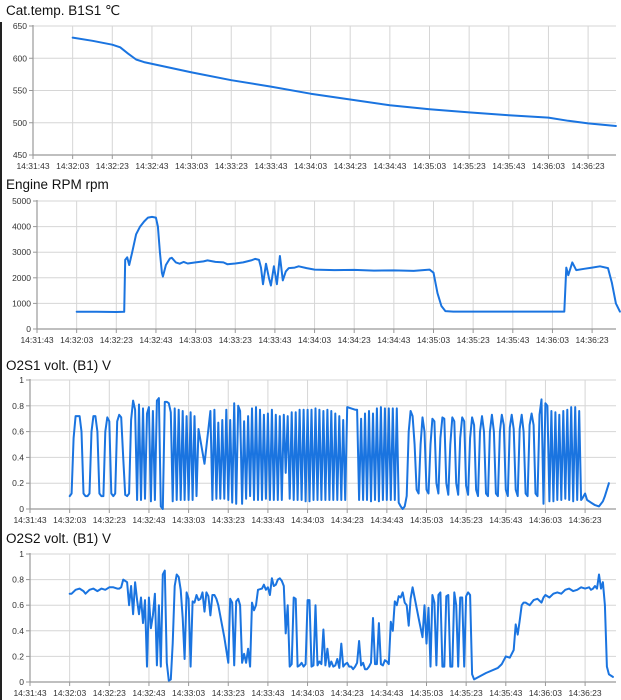  Describe the element at coordinates (20, 58) in the screenshot. I see `y-tick-label: 600` at that location.